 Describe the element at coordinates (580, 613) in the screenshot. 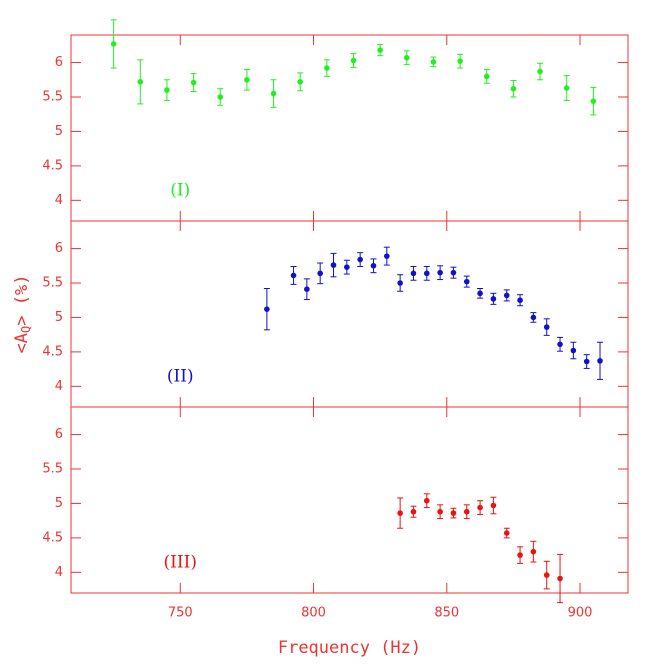

I see `x-tick-label: 900` at that location.